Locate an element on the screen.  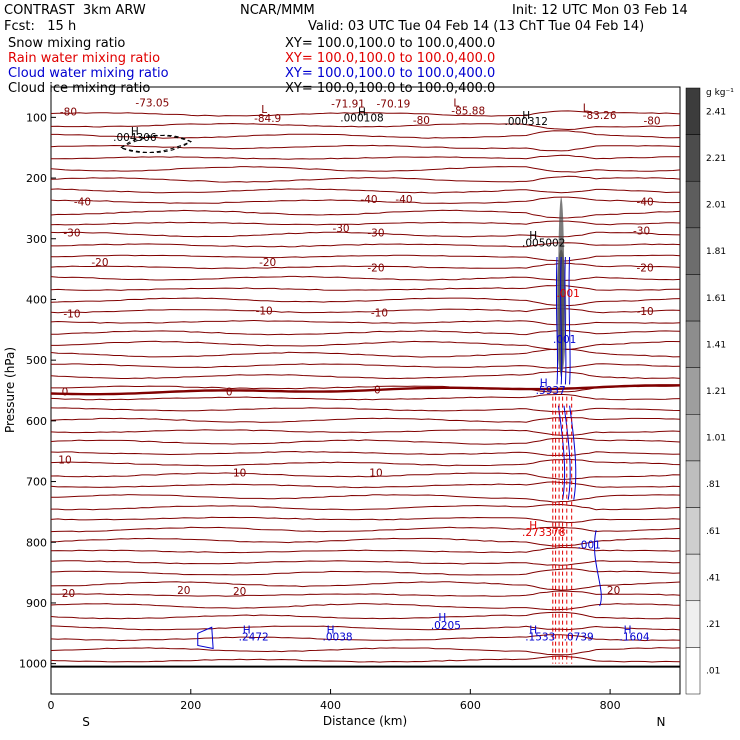
contour-label: -80 is located at coordinates (421, 121).